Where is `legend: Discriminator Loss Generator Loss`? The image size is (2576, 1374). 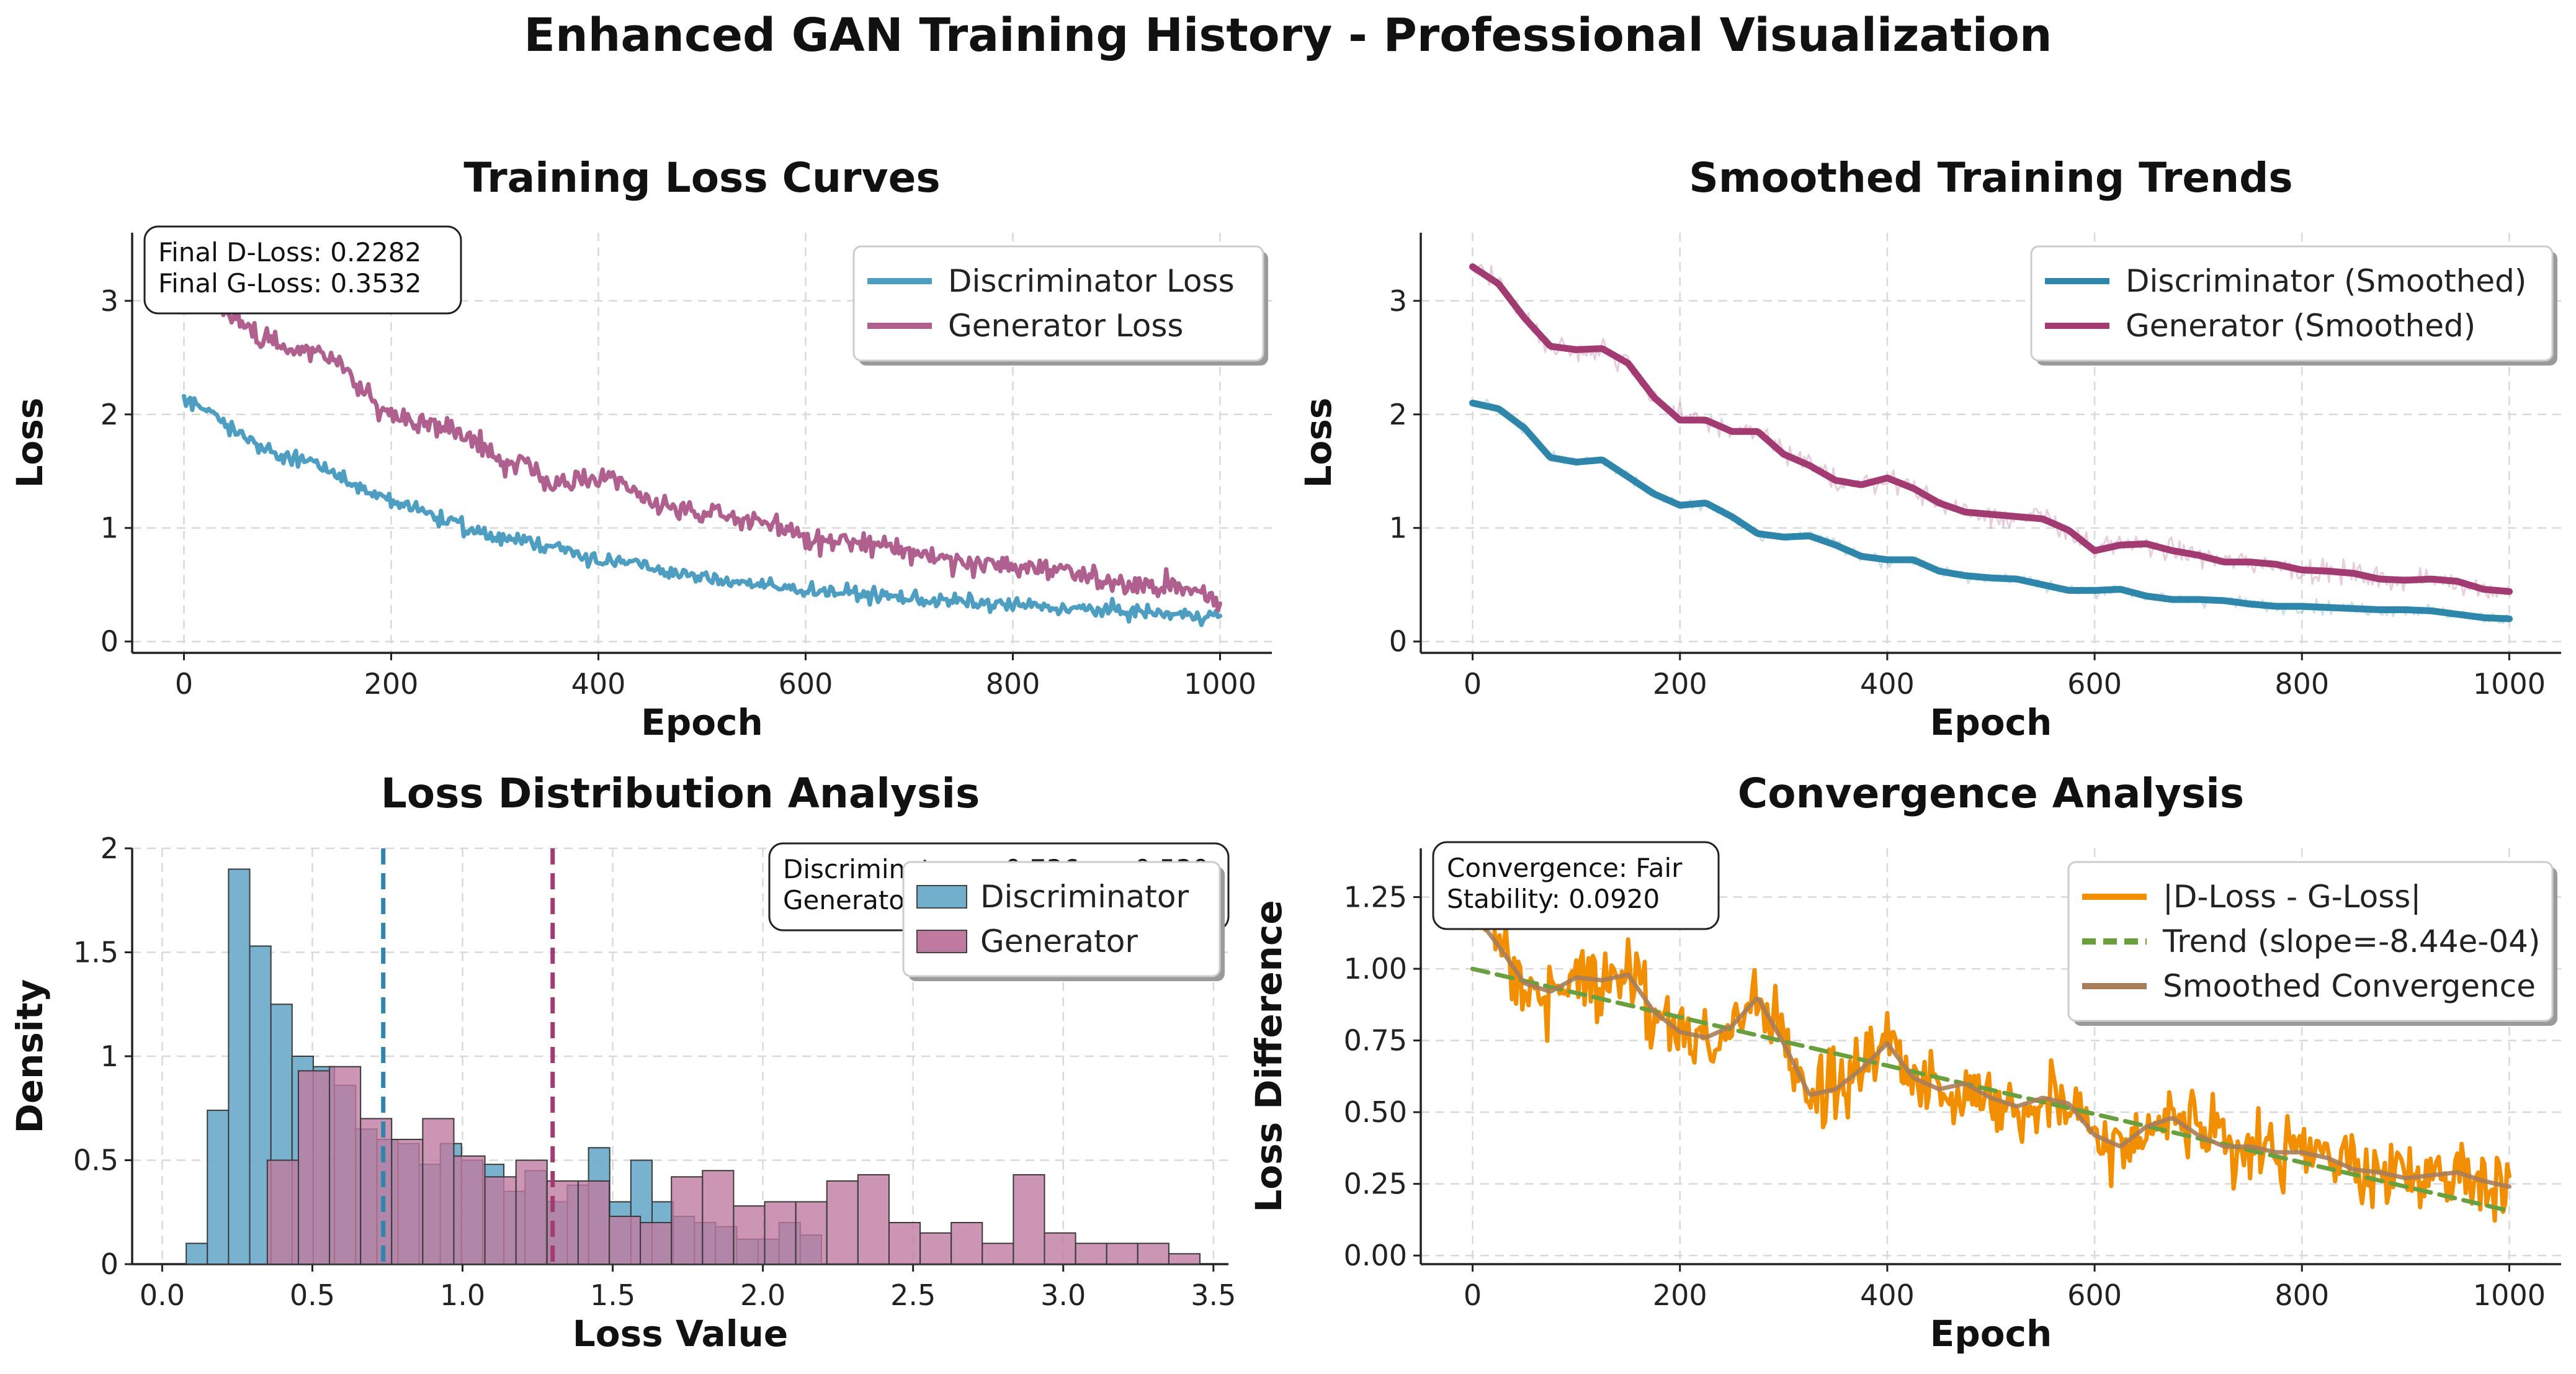
legend: Discriminator Loss Generator Loss is located at coordinates (1060, 306).